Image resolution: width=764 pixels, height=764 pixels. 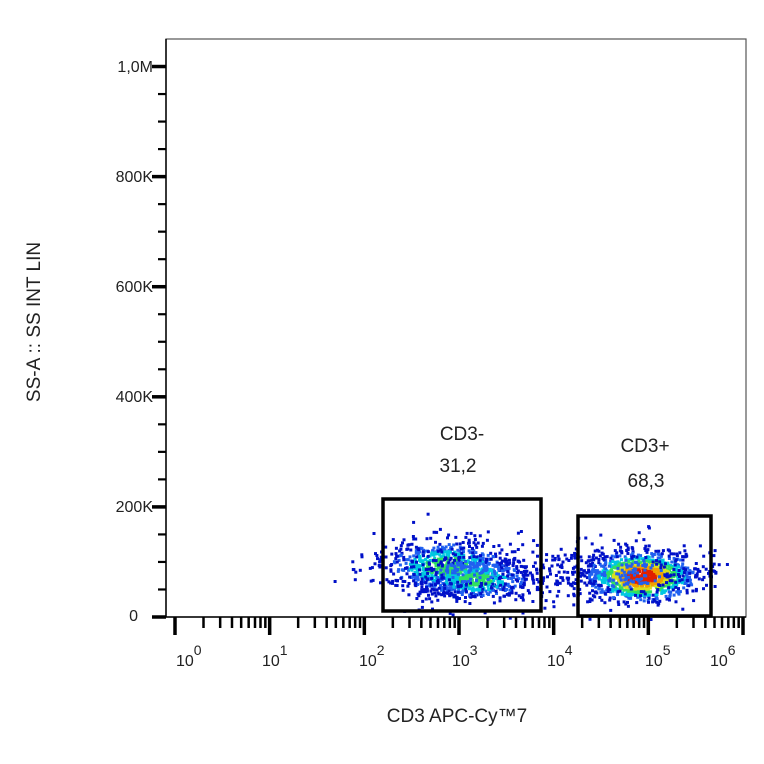 What do you see at coordinates (34, 322) in the screenshot?
I see `y-axis-title: SS-A :: SS INT LIN` at bounding box center [34, 322].